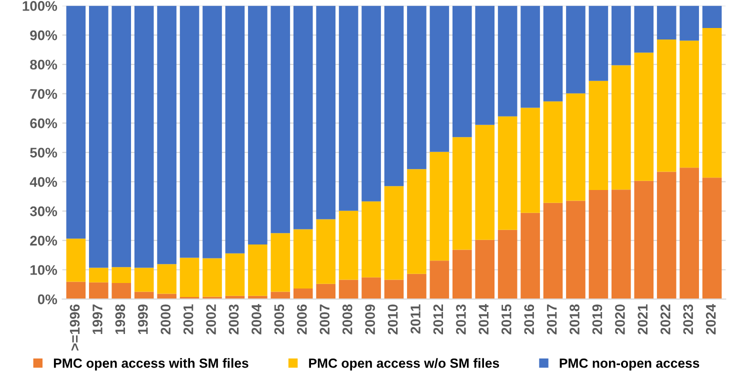 The image size is (733, 381). Describe the element at coordinates (44, 65) in the screenshot. I see `y-tick-label: 80%` at that location.